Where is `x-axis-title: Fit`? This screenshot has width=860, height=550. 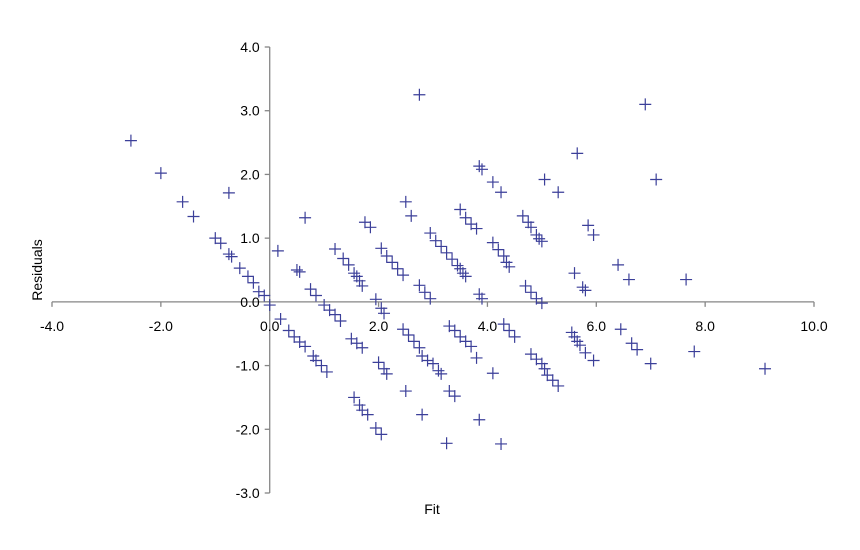
x-axis-title: Fit is located at coordinates (432, 509).